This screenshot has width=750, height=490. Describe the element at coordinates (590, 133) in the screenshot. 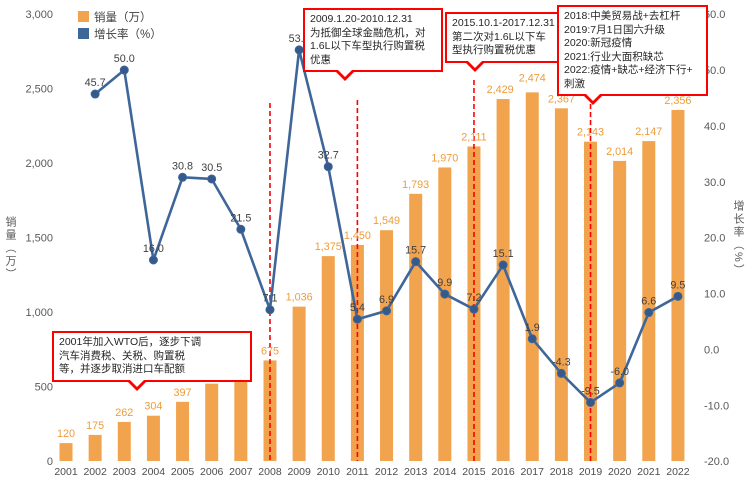

I see `bar-label-2019: 2,143` at that location.